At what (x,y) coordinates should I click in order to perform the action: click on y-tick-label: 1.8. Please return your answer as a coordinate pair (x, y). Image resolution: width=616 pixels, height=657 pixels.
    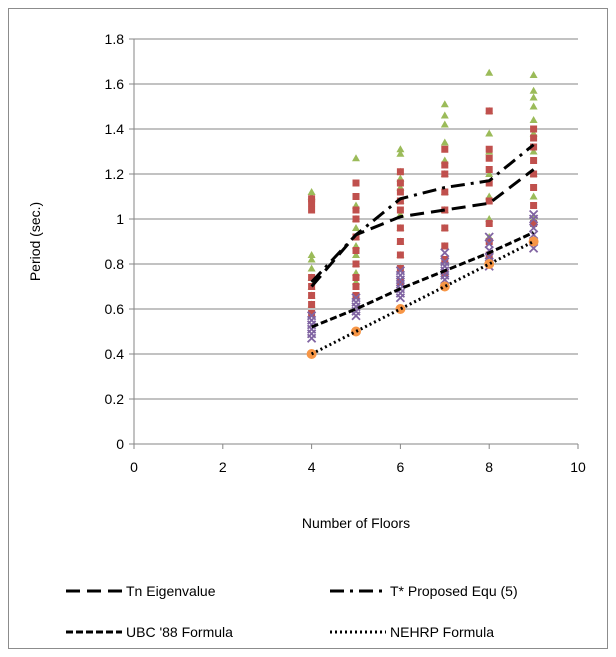
    Looking at the image, I should click on (115, 39).